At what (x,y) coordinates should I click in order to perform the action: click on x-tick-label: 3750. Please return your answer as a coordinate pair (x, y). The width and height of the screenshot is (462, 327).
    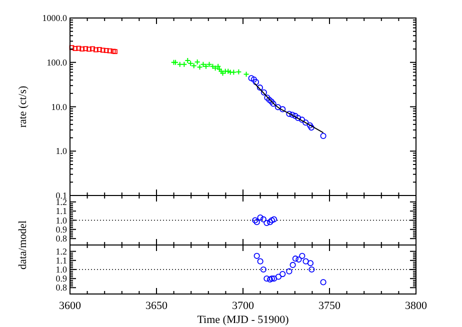
    Looking at the image, I should click on (329, 306).